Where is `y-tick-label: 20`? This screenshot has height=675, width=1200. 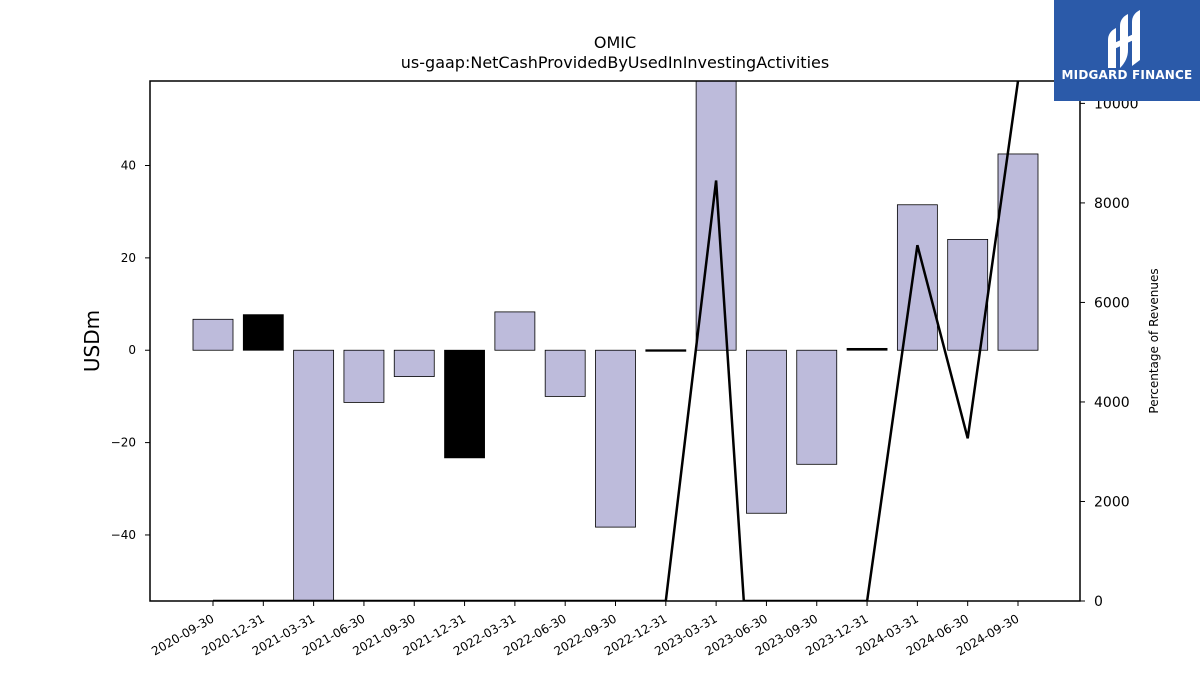
y-tick-label: 20 is located at coordinates (128, 258).